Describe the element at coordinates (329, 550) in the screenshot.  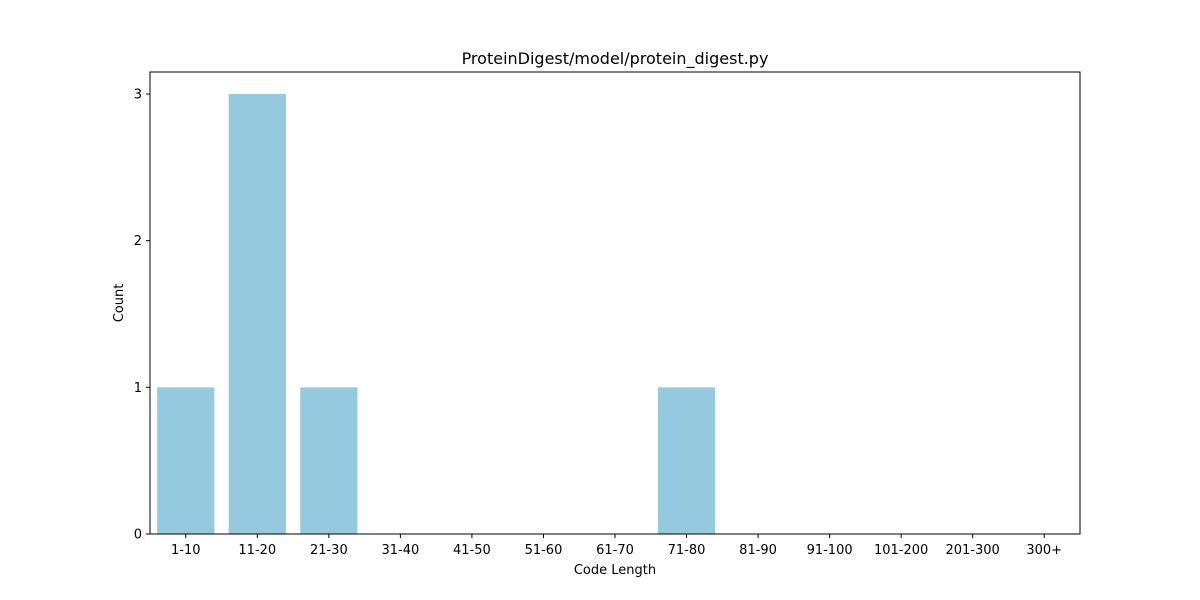
I see `x-tick-label: 21-30` at that location.